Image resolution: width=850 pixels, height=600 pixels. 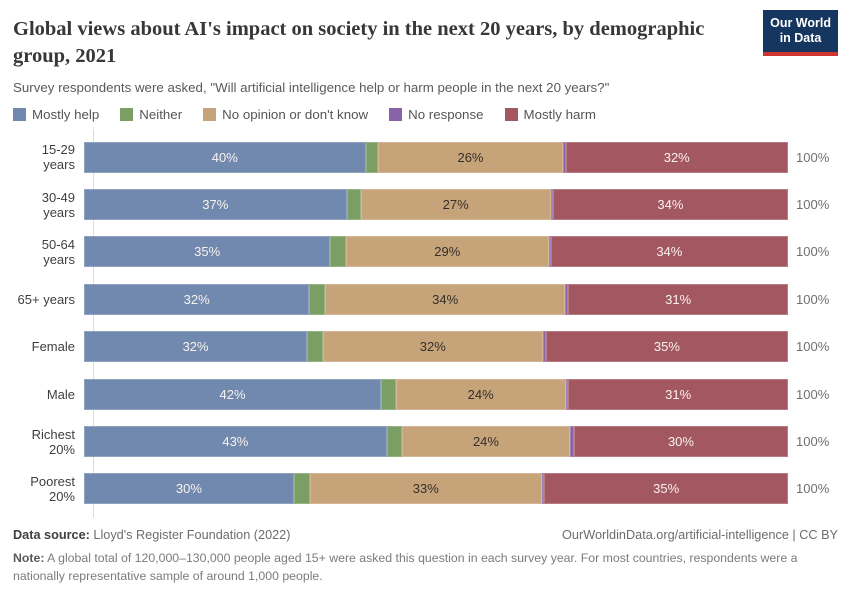 I want to click on segment-mostly-harm: 32%, so click(x=676, y=157).